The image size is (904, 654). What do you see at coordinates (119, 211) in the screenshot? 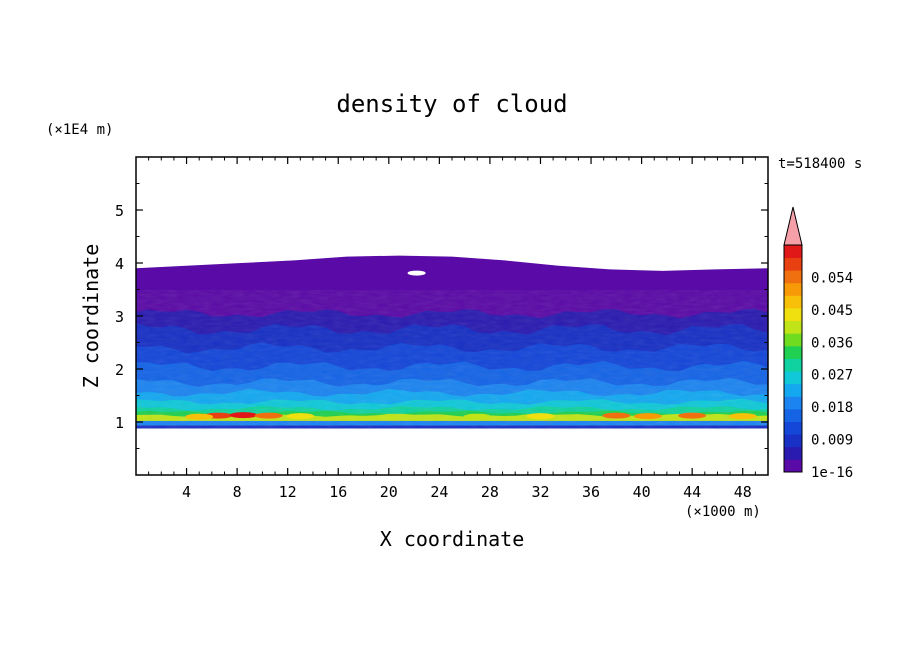
I see `y-tick-label: 5` at bounding box center [119, 211].